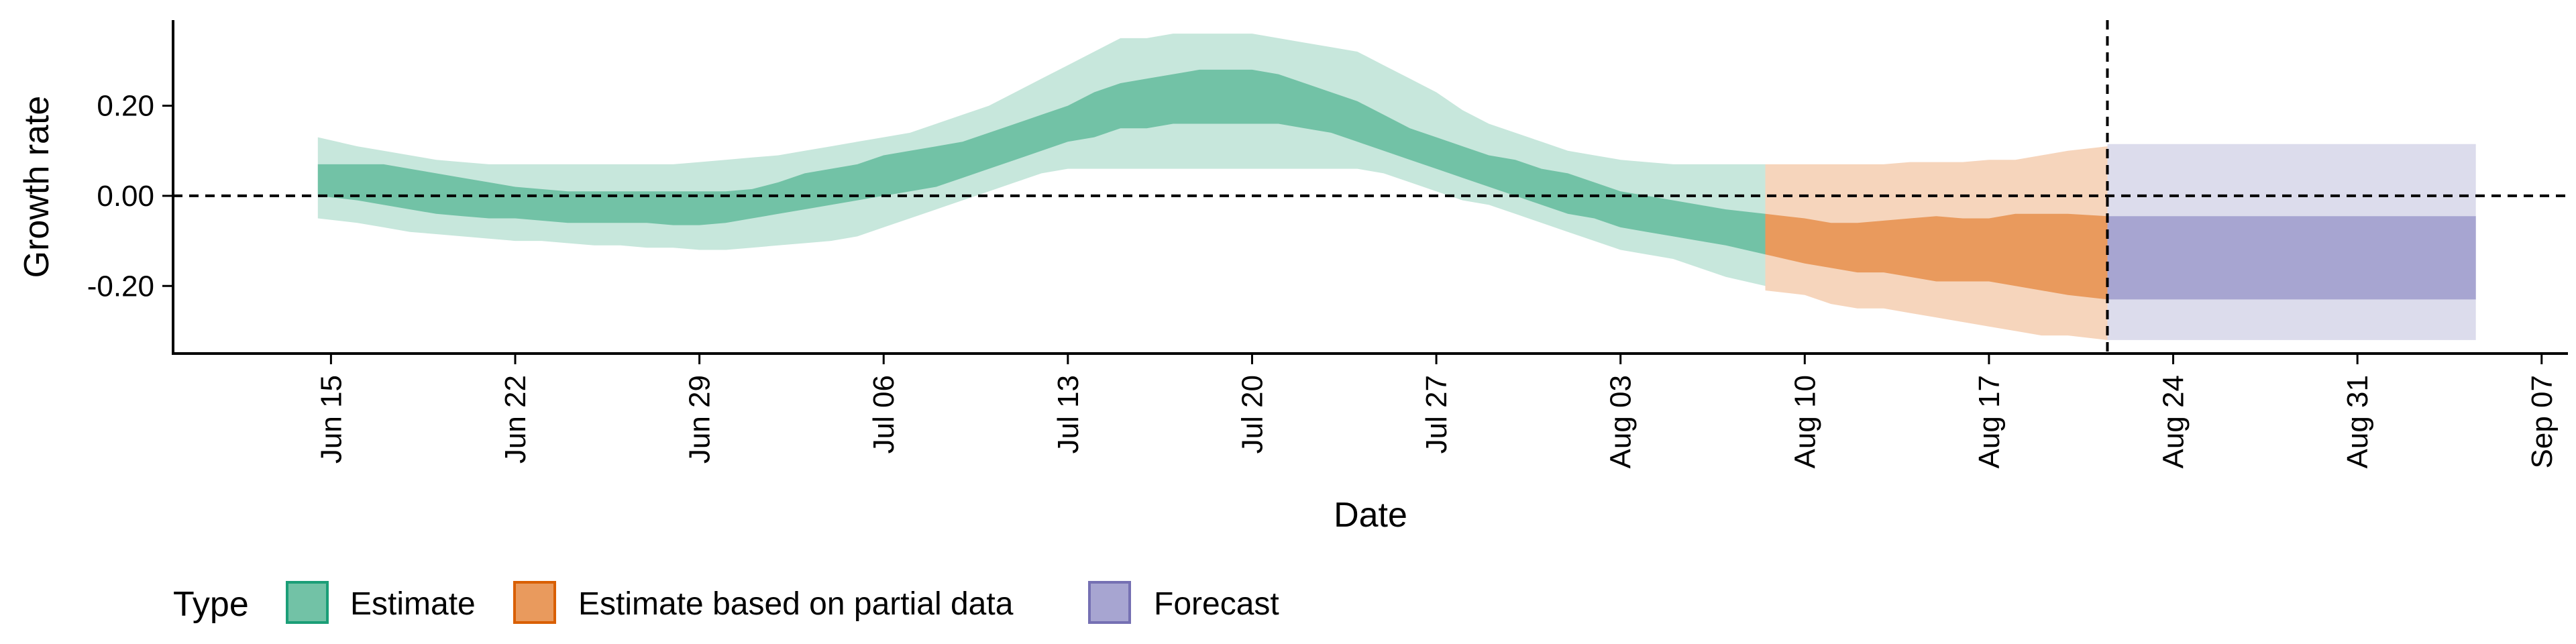 This screenshot has width=2576, height=644. Describe the element at coordinates (1989, 421) in the screenshot. I see `x-tick-label: Aug 17` at that location.